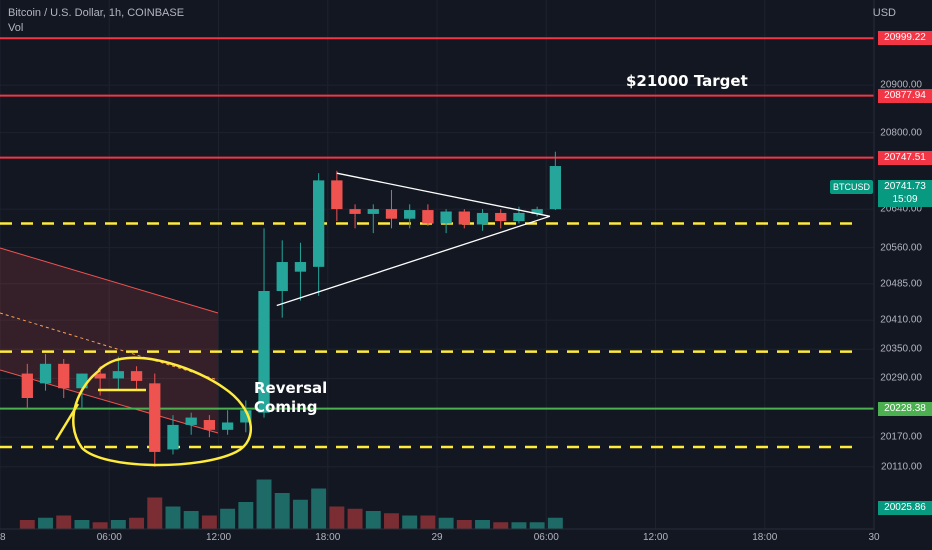  I want to click on price-tick-label: 20110.00, so click(901, 467).